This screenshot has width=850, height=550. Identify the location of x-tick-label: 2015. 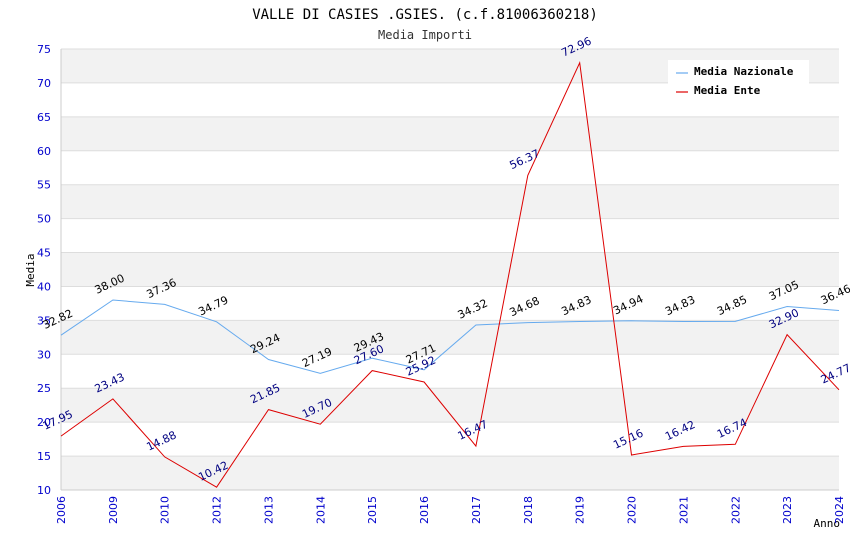
(372, 510).